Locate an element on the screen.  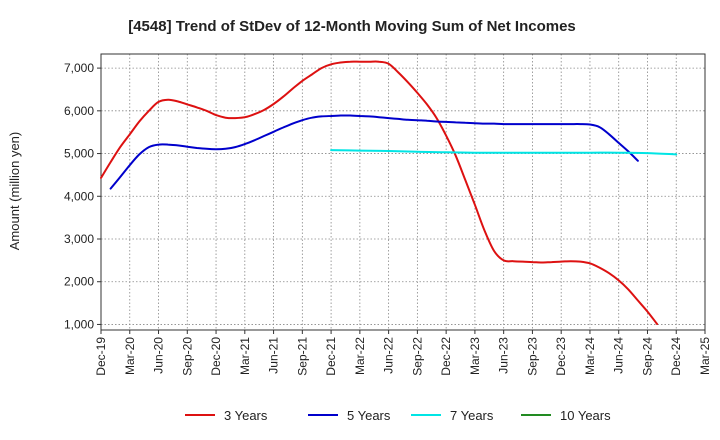
x-tick-label: Jun-22 is located at coordinates (389, 355).